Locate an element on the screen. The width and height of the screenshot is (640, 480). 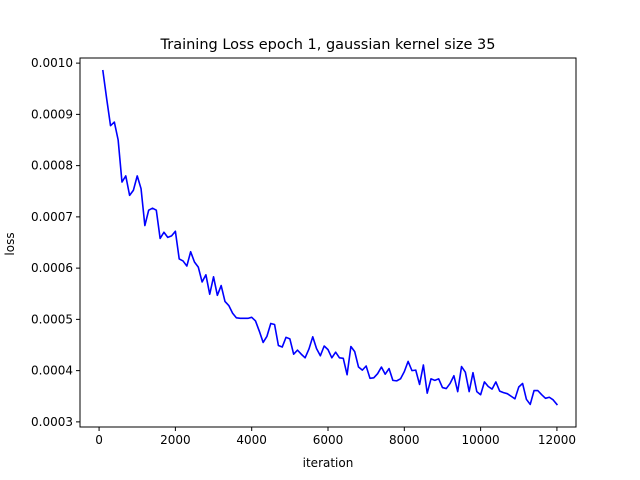
x-tick-label: 10000 is located at coordinates (481, 440).